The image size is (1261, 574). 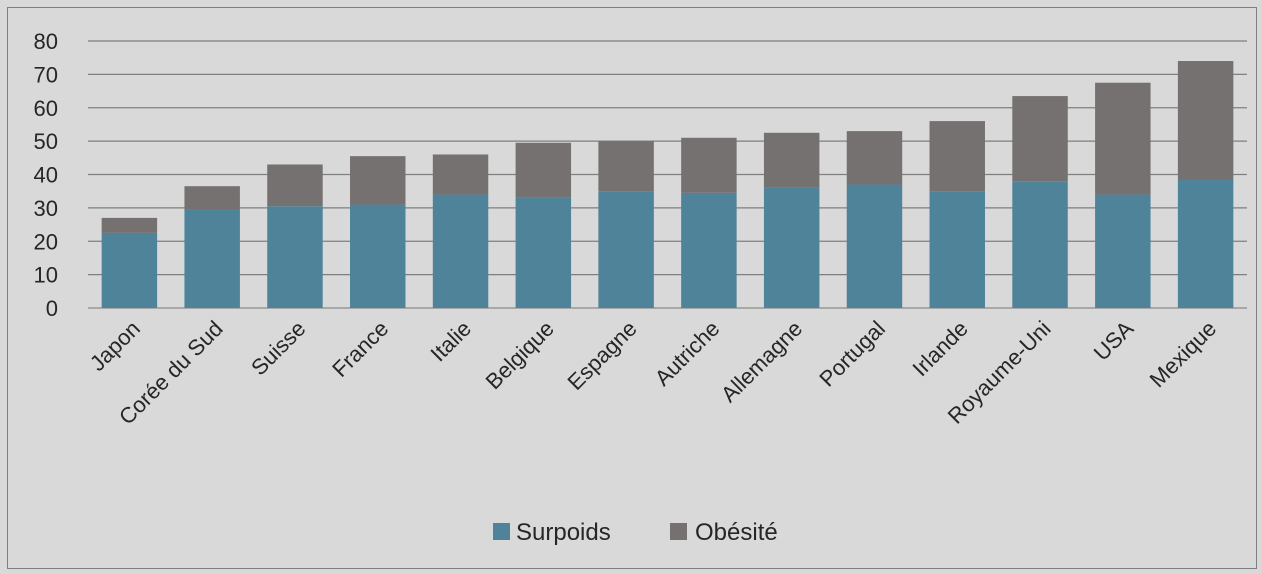 What do you see at coordinates (687, 353) in the screenshot?
I see `x-category-label: Autriche` at bounding box center [687, 353].